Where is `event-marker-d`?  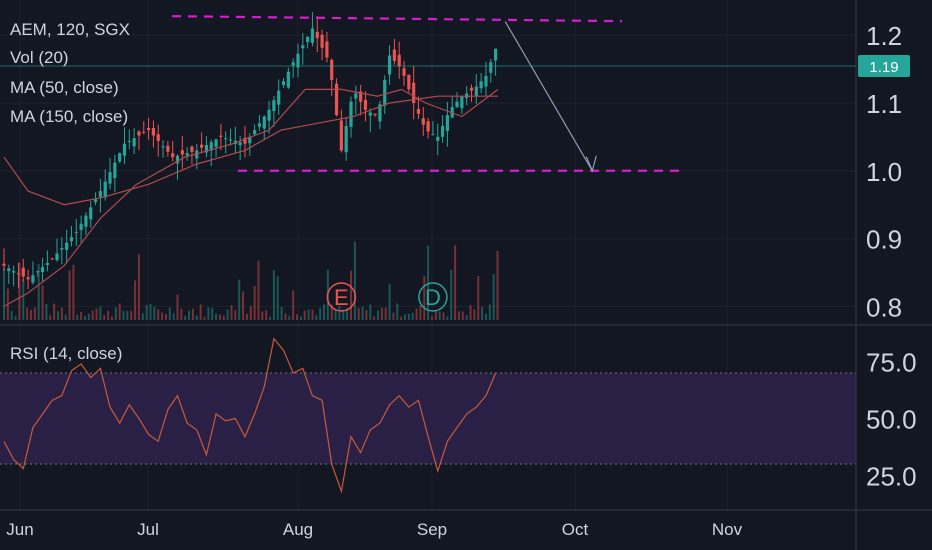
event-marker-d is located at coordinates (433, 297).